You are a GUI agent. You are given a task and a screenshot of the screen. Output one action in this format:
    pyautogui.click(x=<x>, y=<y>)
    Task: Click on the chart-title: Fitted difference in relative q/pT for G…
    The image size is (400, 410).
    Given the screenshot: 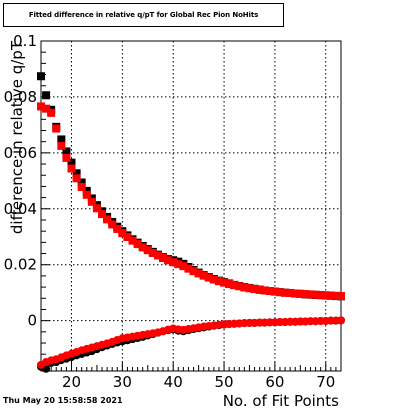 What is the action you would take?
    pyautogui.click(x=143, y=15)
    